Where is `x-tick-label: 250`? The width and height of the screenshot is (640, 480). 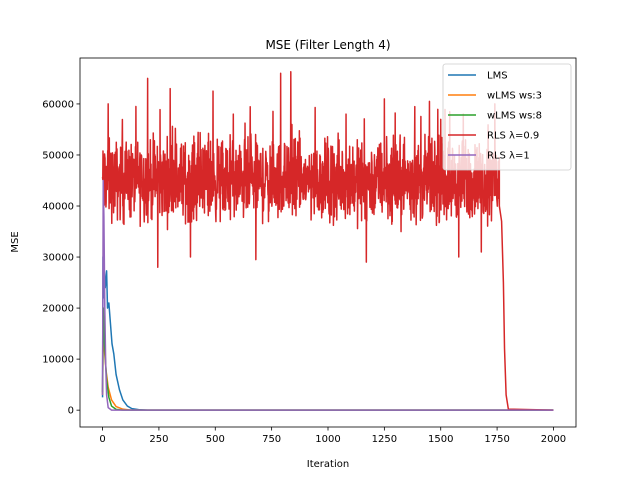
x-tick-label: 250 is located at coordinates (158, 439).